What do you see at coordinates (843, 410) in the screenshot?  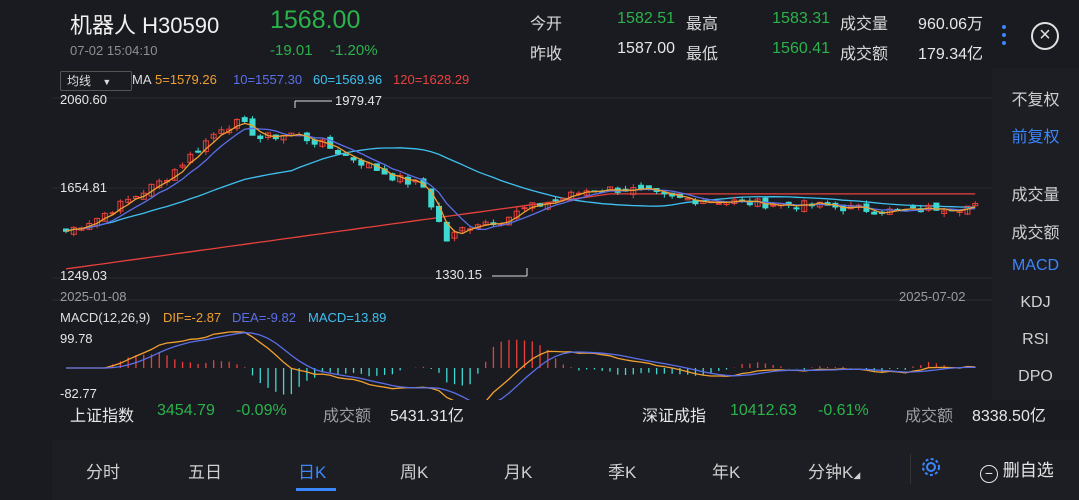 I see `sz-index-pct: -0.61%` at bounding box center [843, 410].